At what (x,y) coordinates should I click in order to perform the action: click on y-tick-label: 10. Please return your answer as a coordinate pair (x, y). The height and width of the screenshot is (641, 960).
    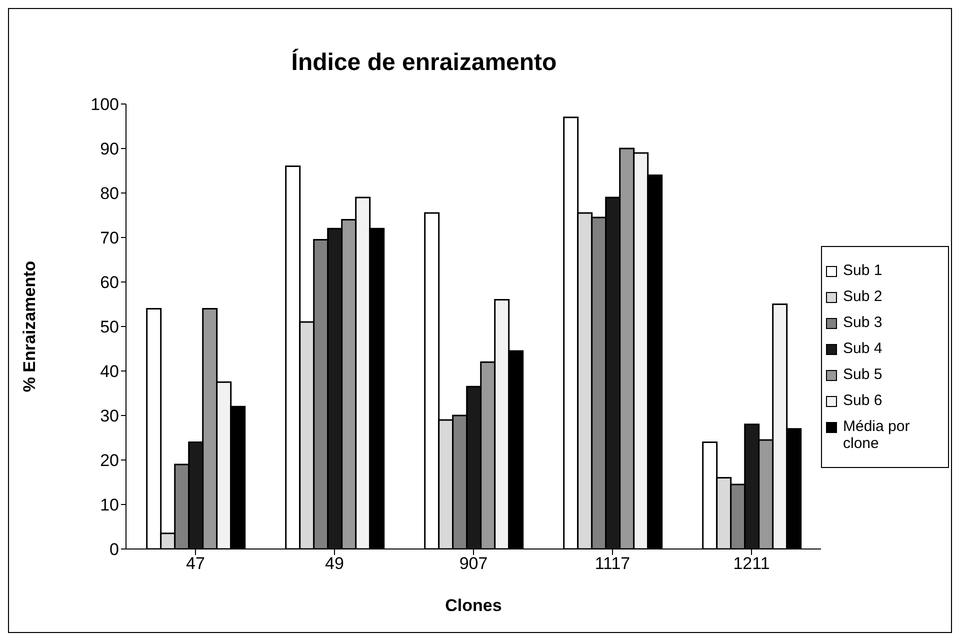
    Looking at the image, I should click on (109, 505).